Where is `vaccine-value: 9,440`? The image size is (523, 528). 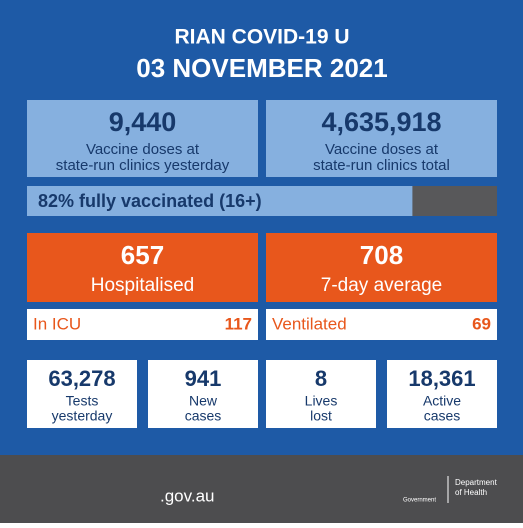 vaccine-value: 9,440 is located at coordinates (143, 122).